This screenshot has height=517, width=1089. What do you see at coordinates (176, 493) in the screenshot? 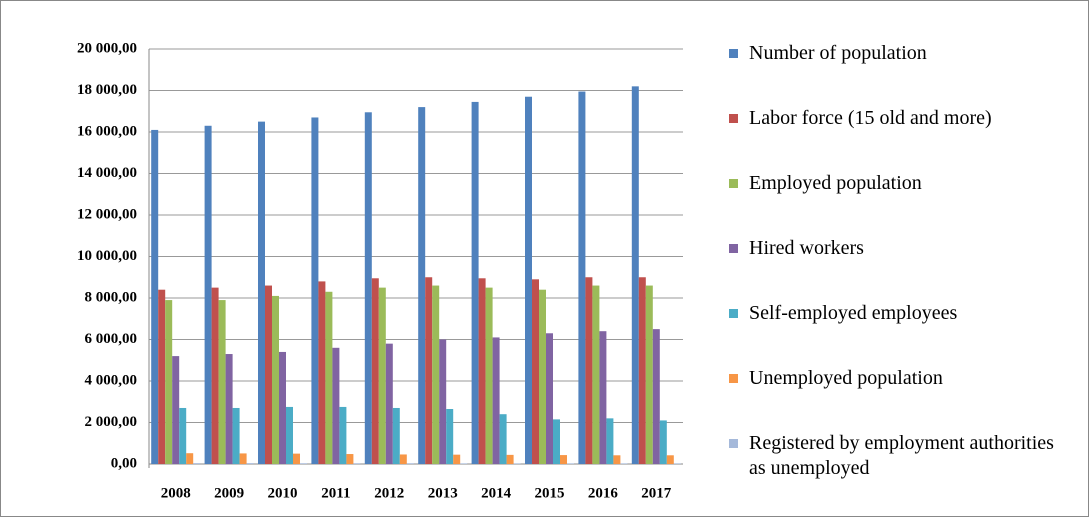
I see `x-tick-label: 2008` at bounding box center [176, 493].